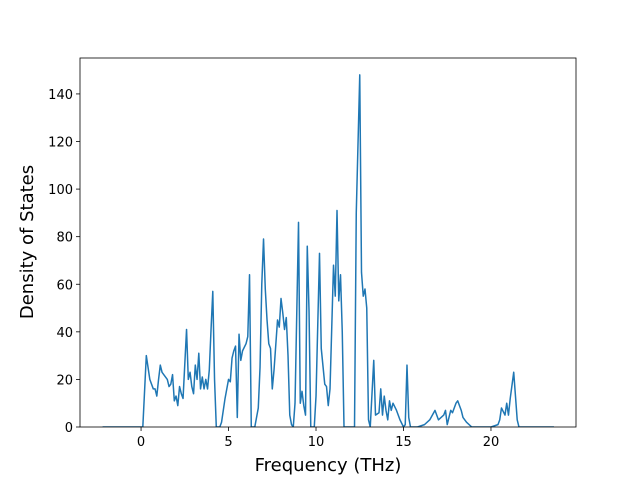  I want to click on x-axis-label: Frequency (THz), so click(328, 465).